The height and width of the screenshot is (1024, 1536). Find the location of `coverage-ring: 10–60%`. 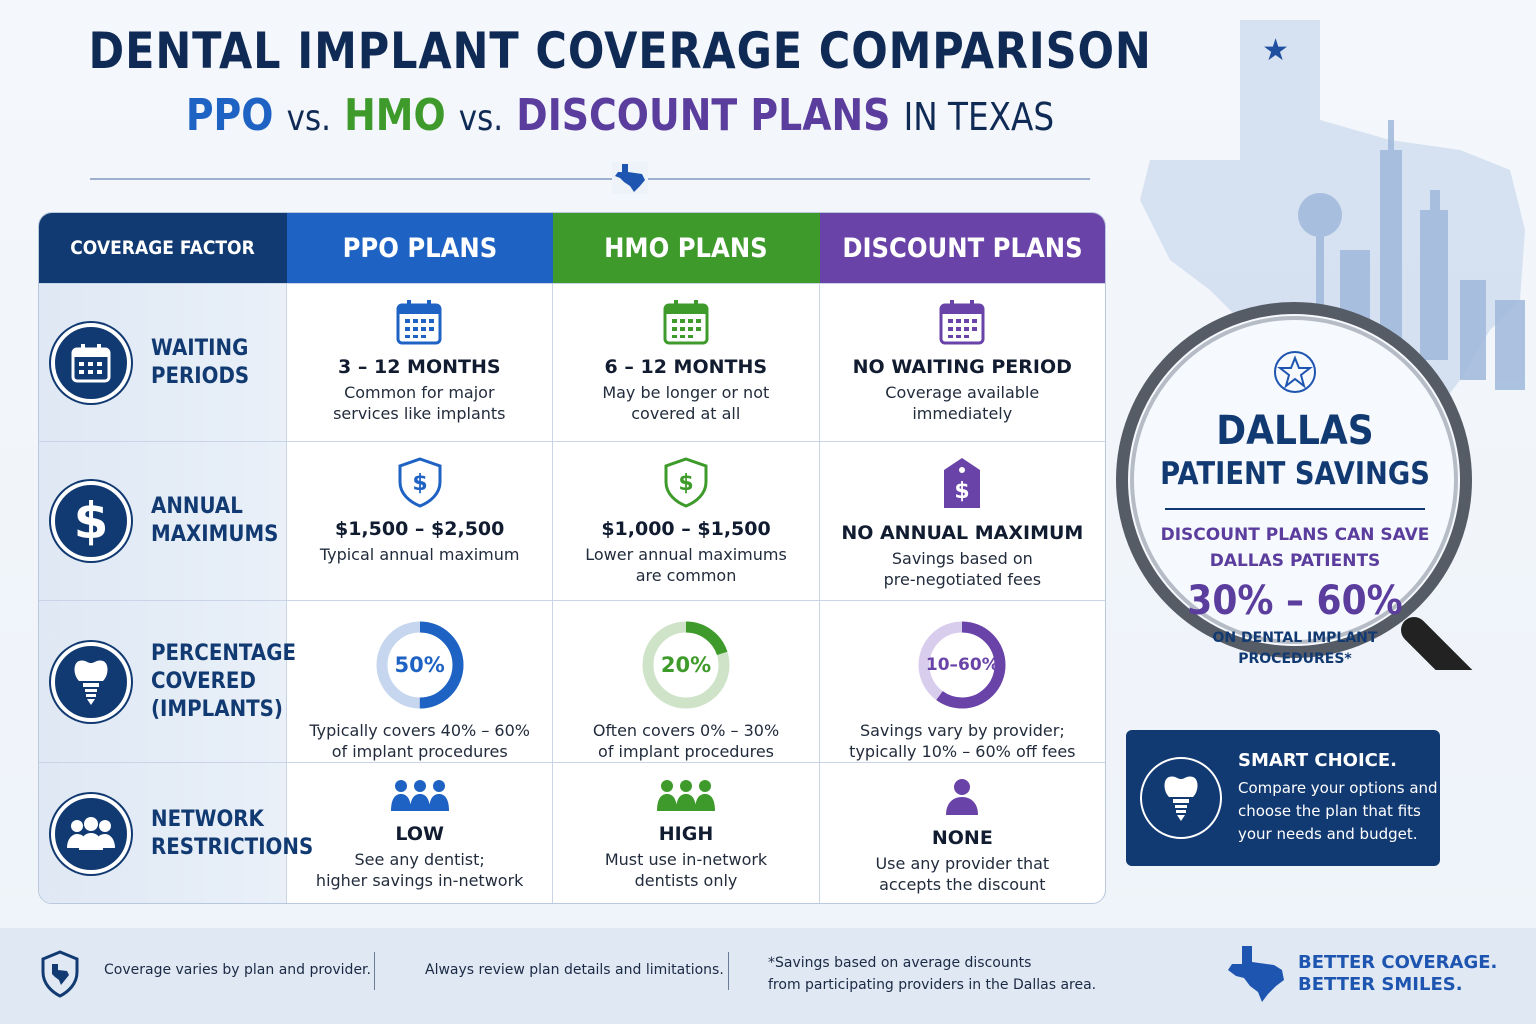

coverage-ring: 10–60% is located at coordinates (962, 664).